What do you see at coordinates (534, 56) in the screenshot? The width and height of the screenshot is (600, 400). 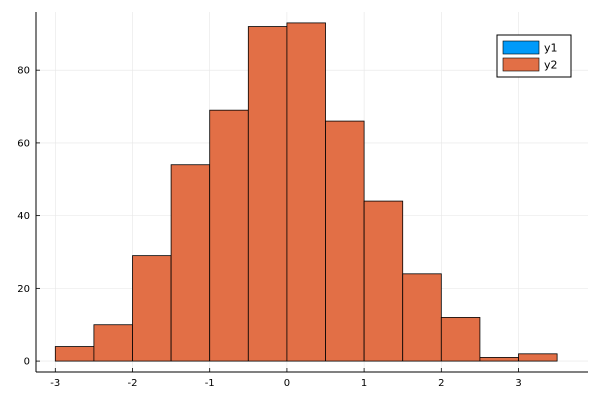 I see `legend: y1 y2` at bounding box center [534, 56].